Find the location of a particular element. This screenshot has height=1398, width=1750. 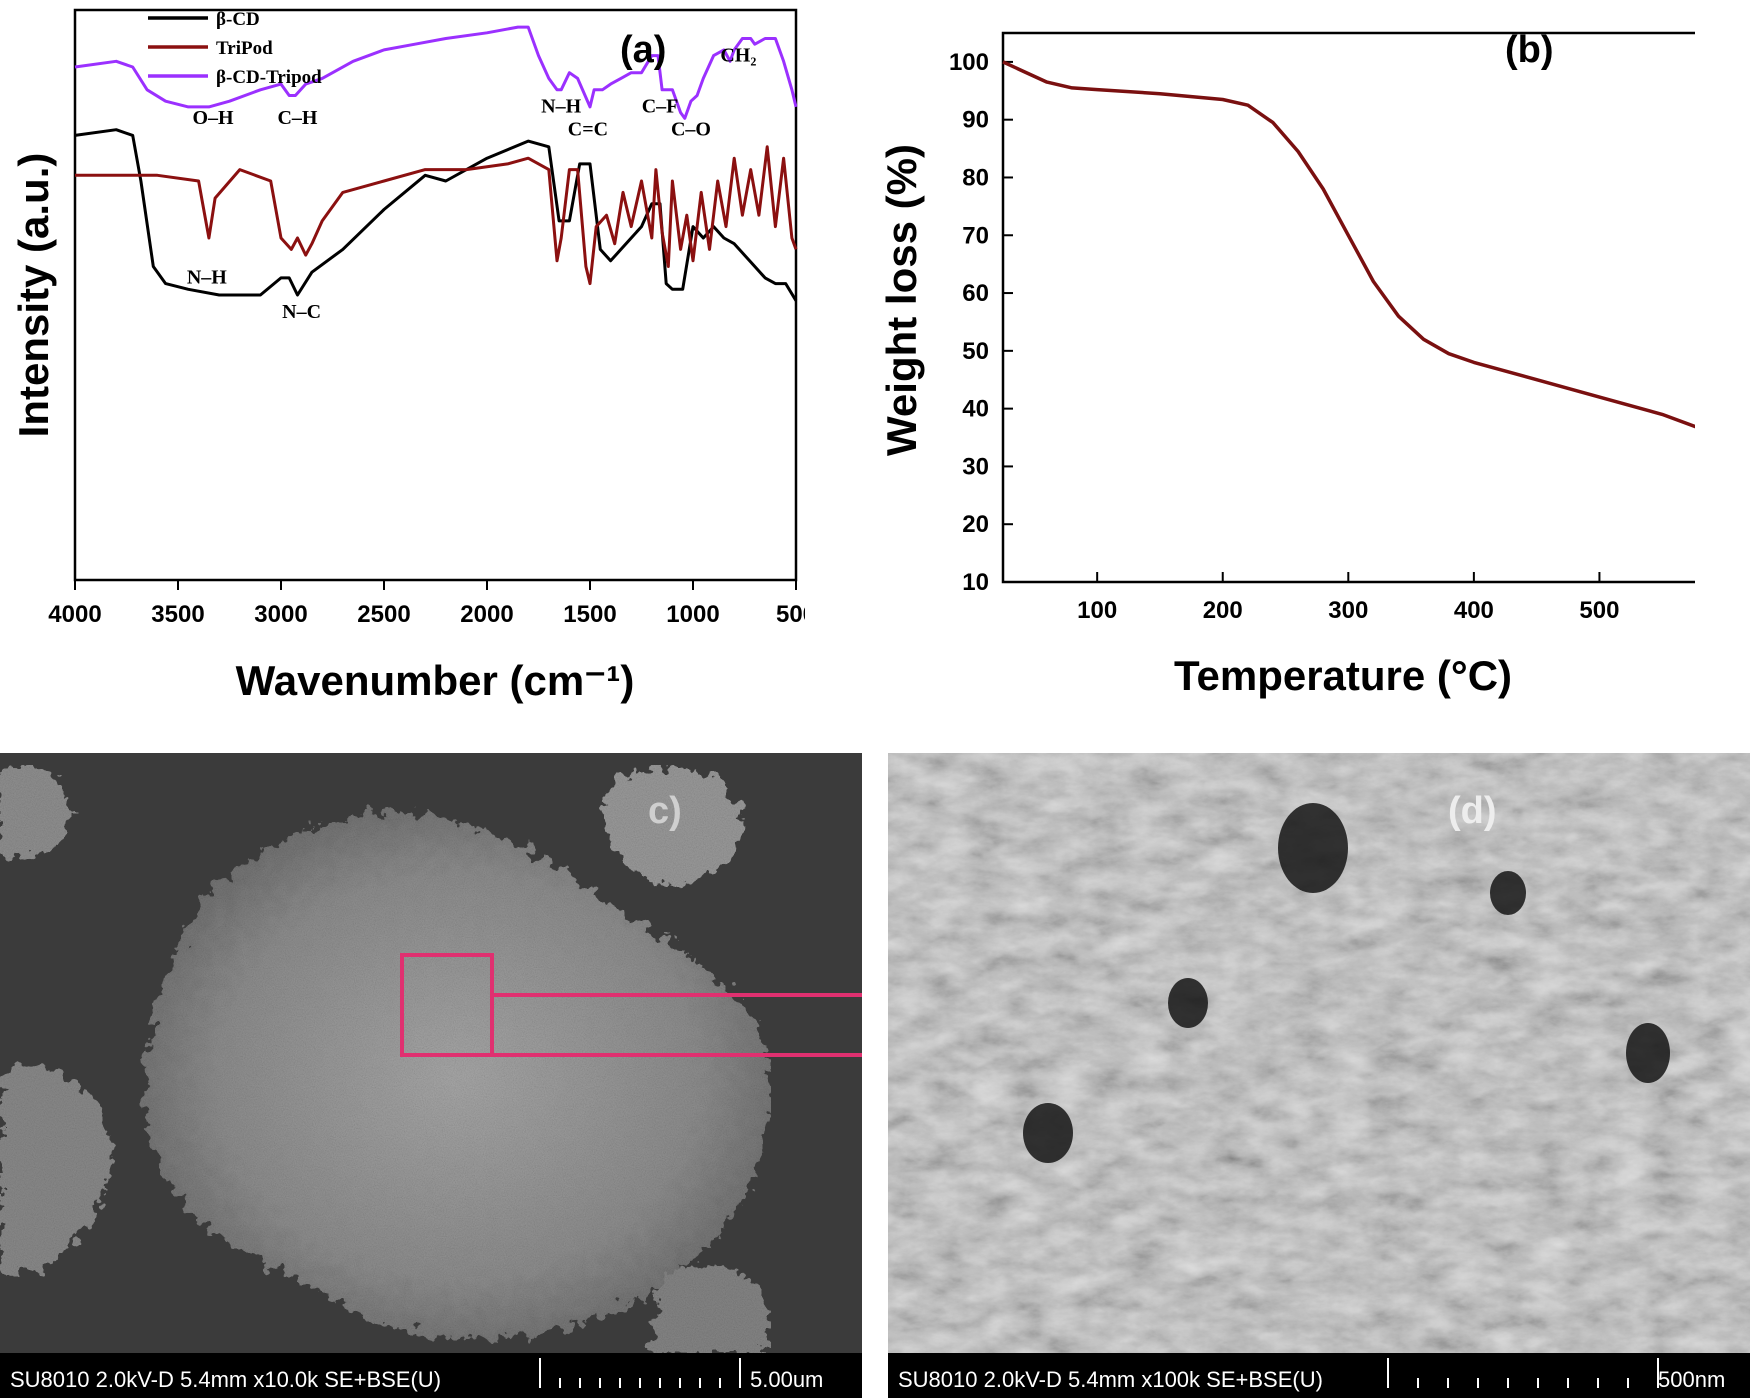

sem-c-main-particle is located at coordinates (458, 1076).